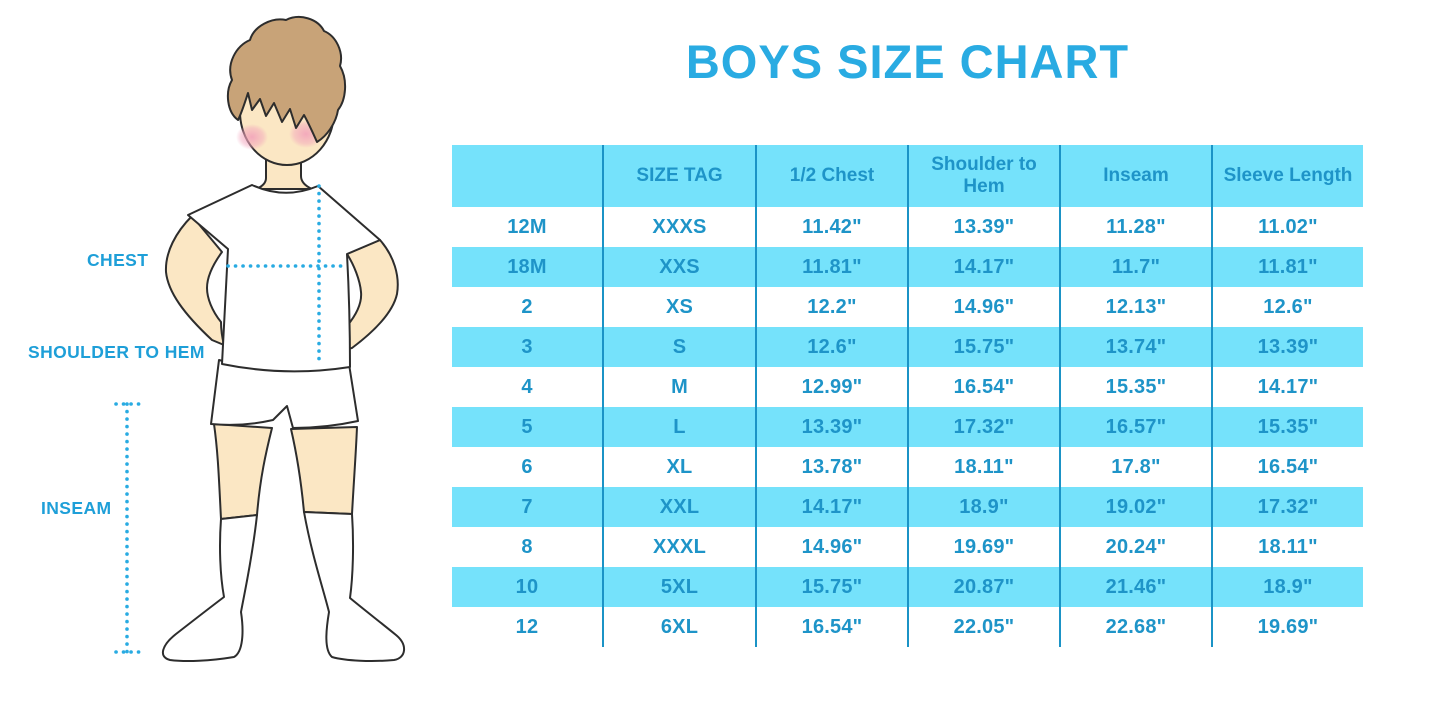 Image resolution: width=1445 pixels, height=723 pixels. I want to click on value-cell: L, so click(680, 427).